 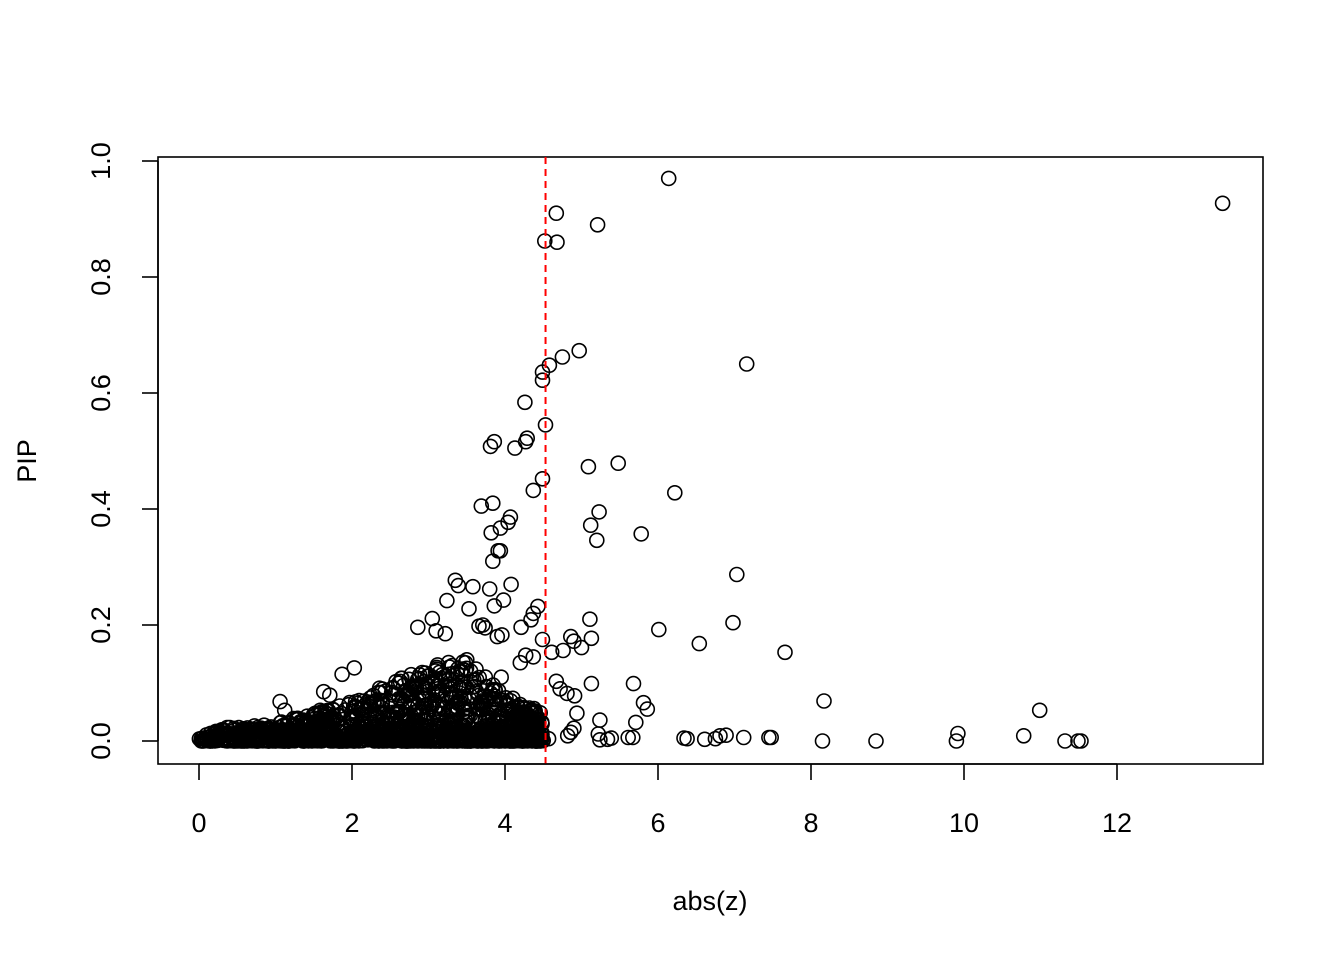 What do you see at coordinates (661, 800) in the screenshot?
I see `x-axis: 0 2 4 6 8 10 12` at bounding box center [661, 800].